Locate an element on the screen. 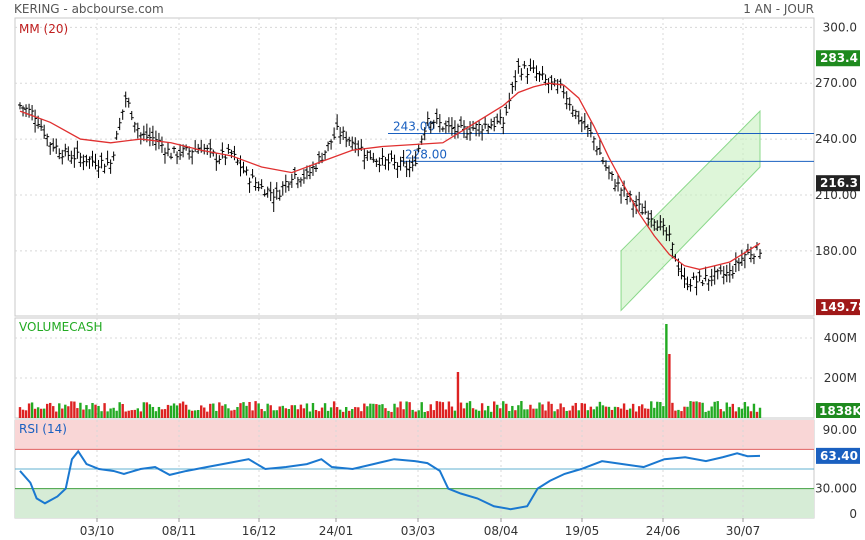 This screenshot has height=540, width=865. volume-legend: VOLUMECASH is located at coordinates (60, 327).